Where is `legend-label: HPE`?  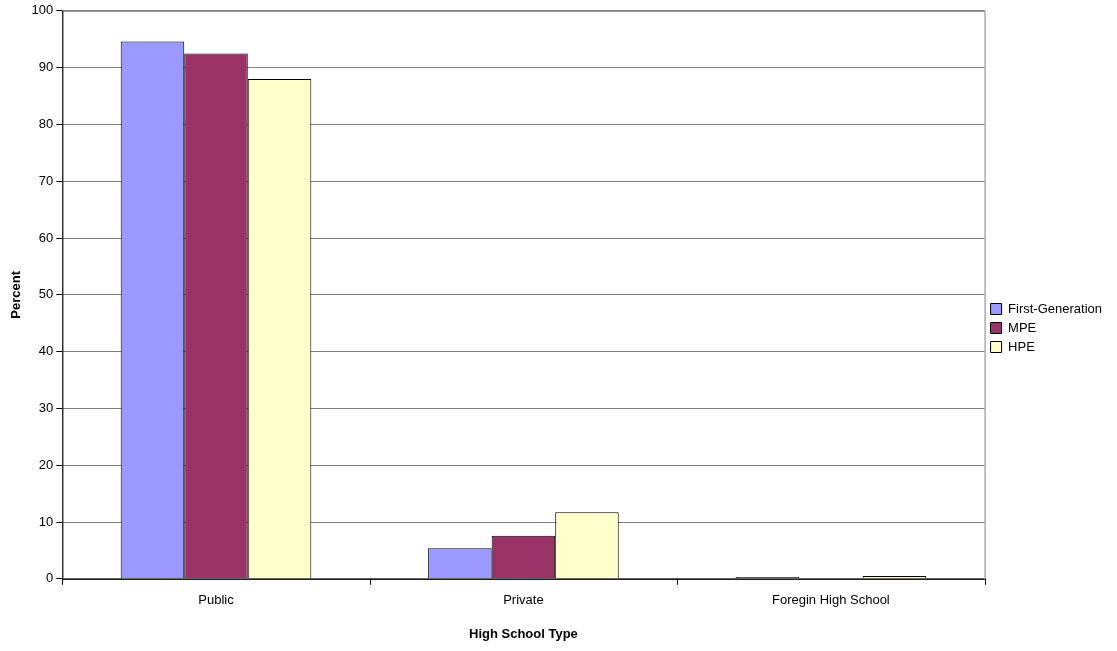 legend-label: HPE is located at coordinates (1022, 346).